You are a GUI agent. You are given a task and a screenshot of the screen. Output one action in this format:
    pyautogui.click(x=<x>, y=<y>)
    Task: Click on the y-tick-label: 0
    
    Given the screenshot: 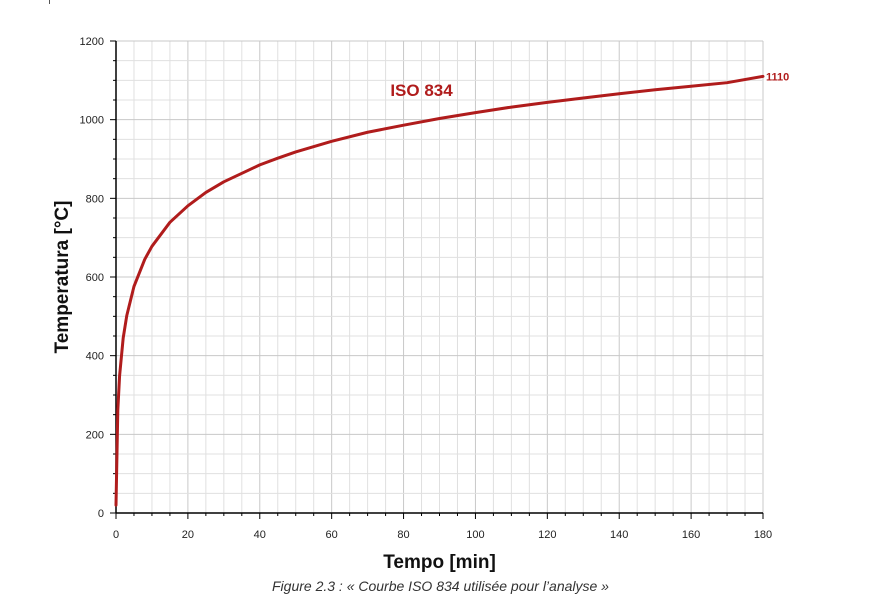 What is the action you would take?
    pyautogui.click(x=101, y=514)
    